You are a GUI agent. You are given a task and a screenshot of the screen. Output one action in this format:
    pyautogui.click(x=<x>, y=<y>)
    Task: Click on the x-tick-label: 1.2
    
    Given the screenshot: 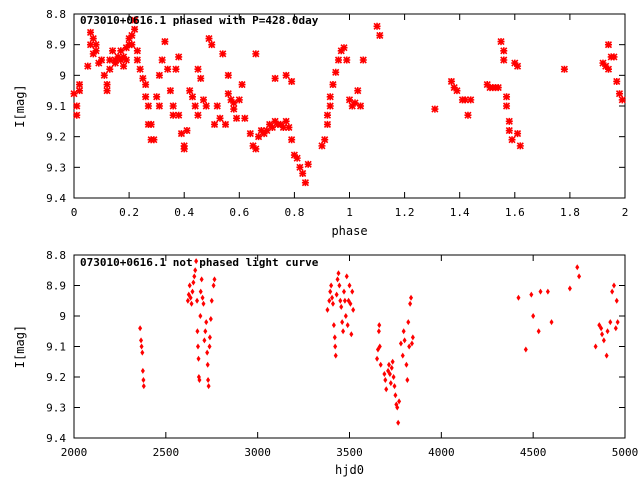 What is the action you would take?
    pyautogui.click(x=405, y=212)
    